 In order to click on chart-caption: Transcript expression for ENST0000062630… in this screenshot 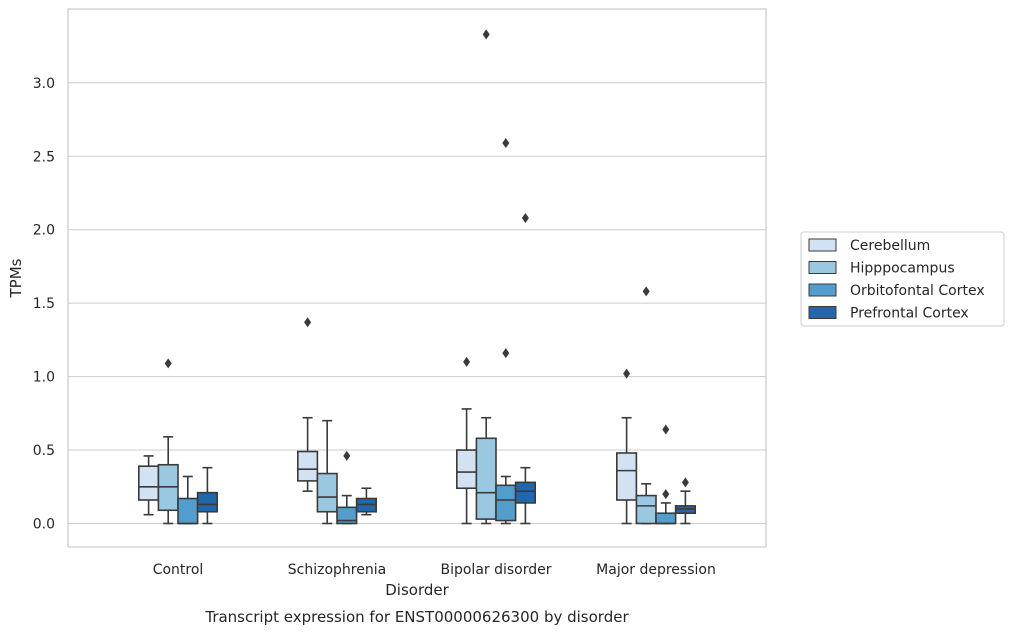, I will do `click(416, 617)`.